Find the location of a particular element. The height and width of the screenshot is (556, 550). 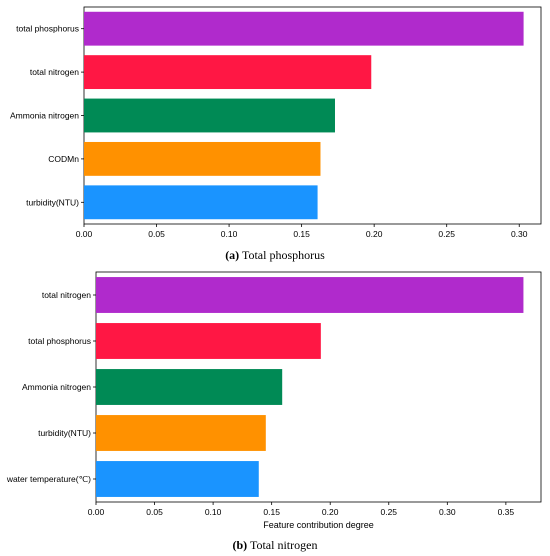

caption-b-text: Total nitrogen is located at coordinates (283, 545).